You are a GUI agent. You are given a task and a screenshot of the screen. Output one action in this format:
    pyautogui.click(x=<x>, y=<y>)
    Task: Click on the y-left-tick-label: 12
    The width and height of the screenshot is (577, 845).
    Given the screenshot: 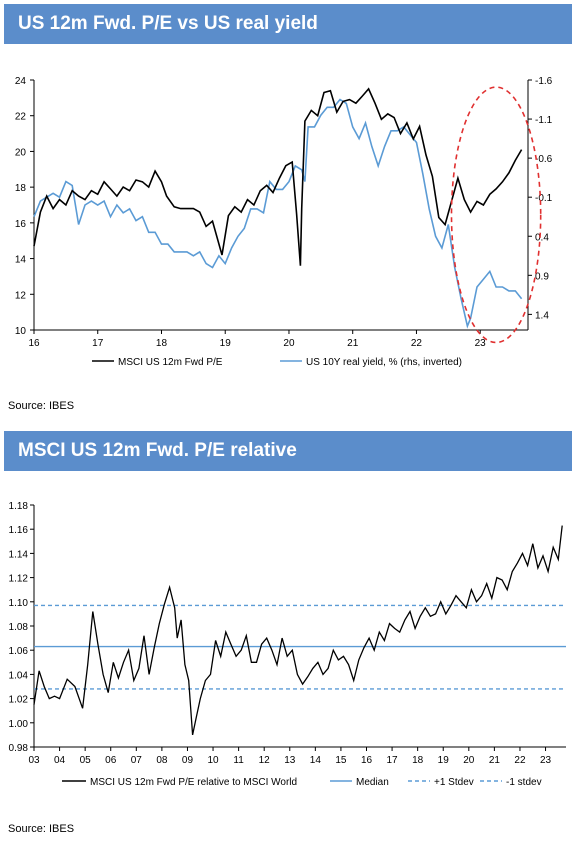 What is the action you would take?
    pyautogui.click(x=21, y=295)
    